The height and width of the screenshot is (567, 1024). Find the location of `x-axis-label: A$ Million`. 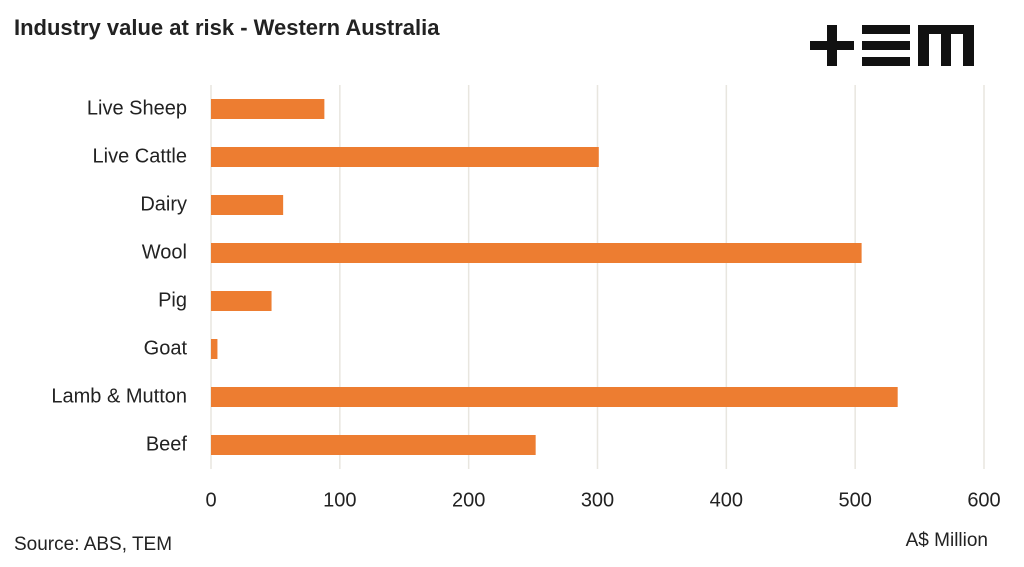

x-axis-label: A$ Million is located at coordinates (947, 540).